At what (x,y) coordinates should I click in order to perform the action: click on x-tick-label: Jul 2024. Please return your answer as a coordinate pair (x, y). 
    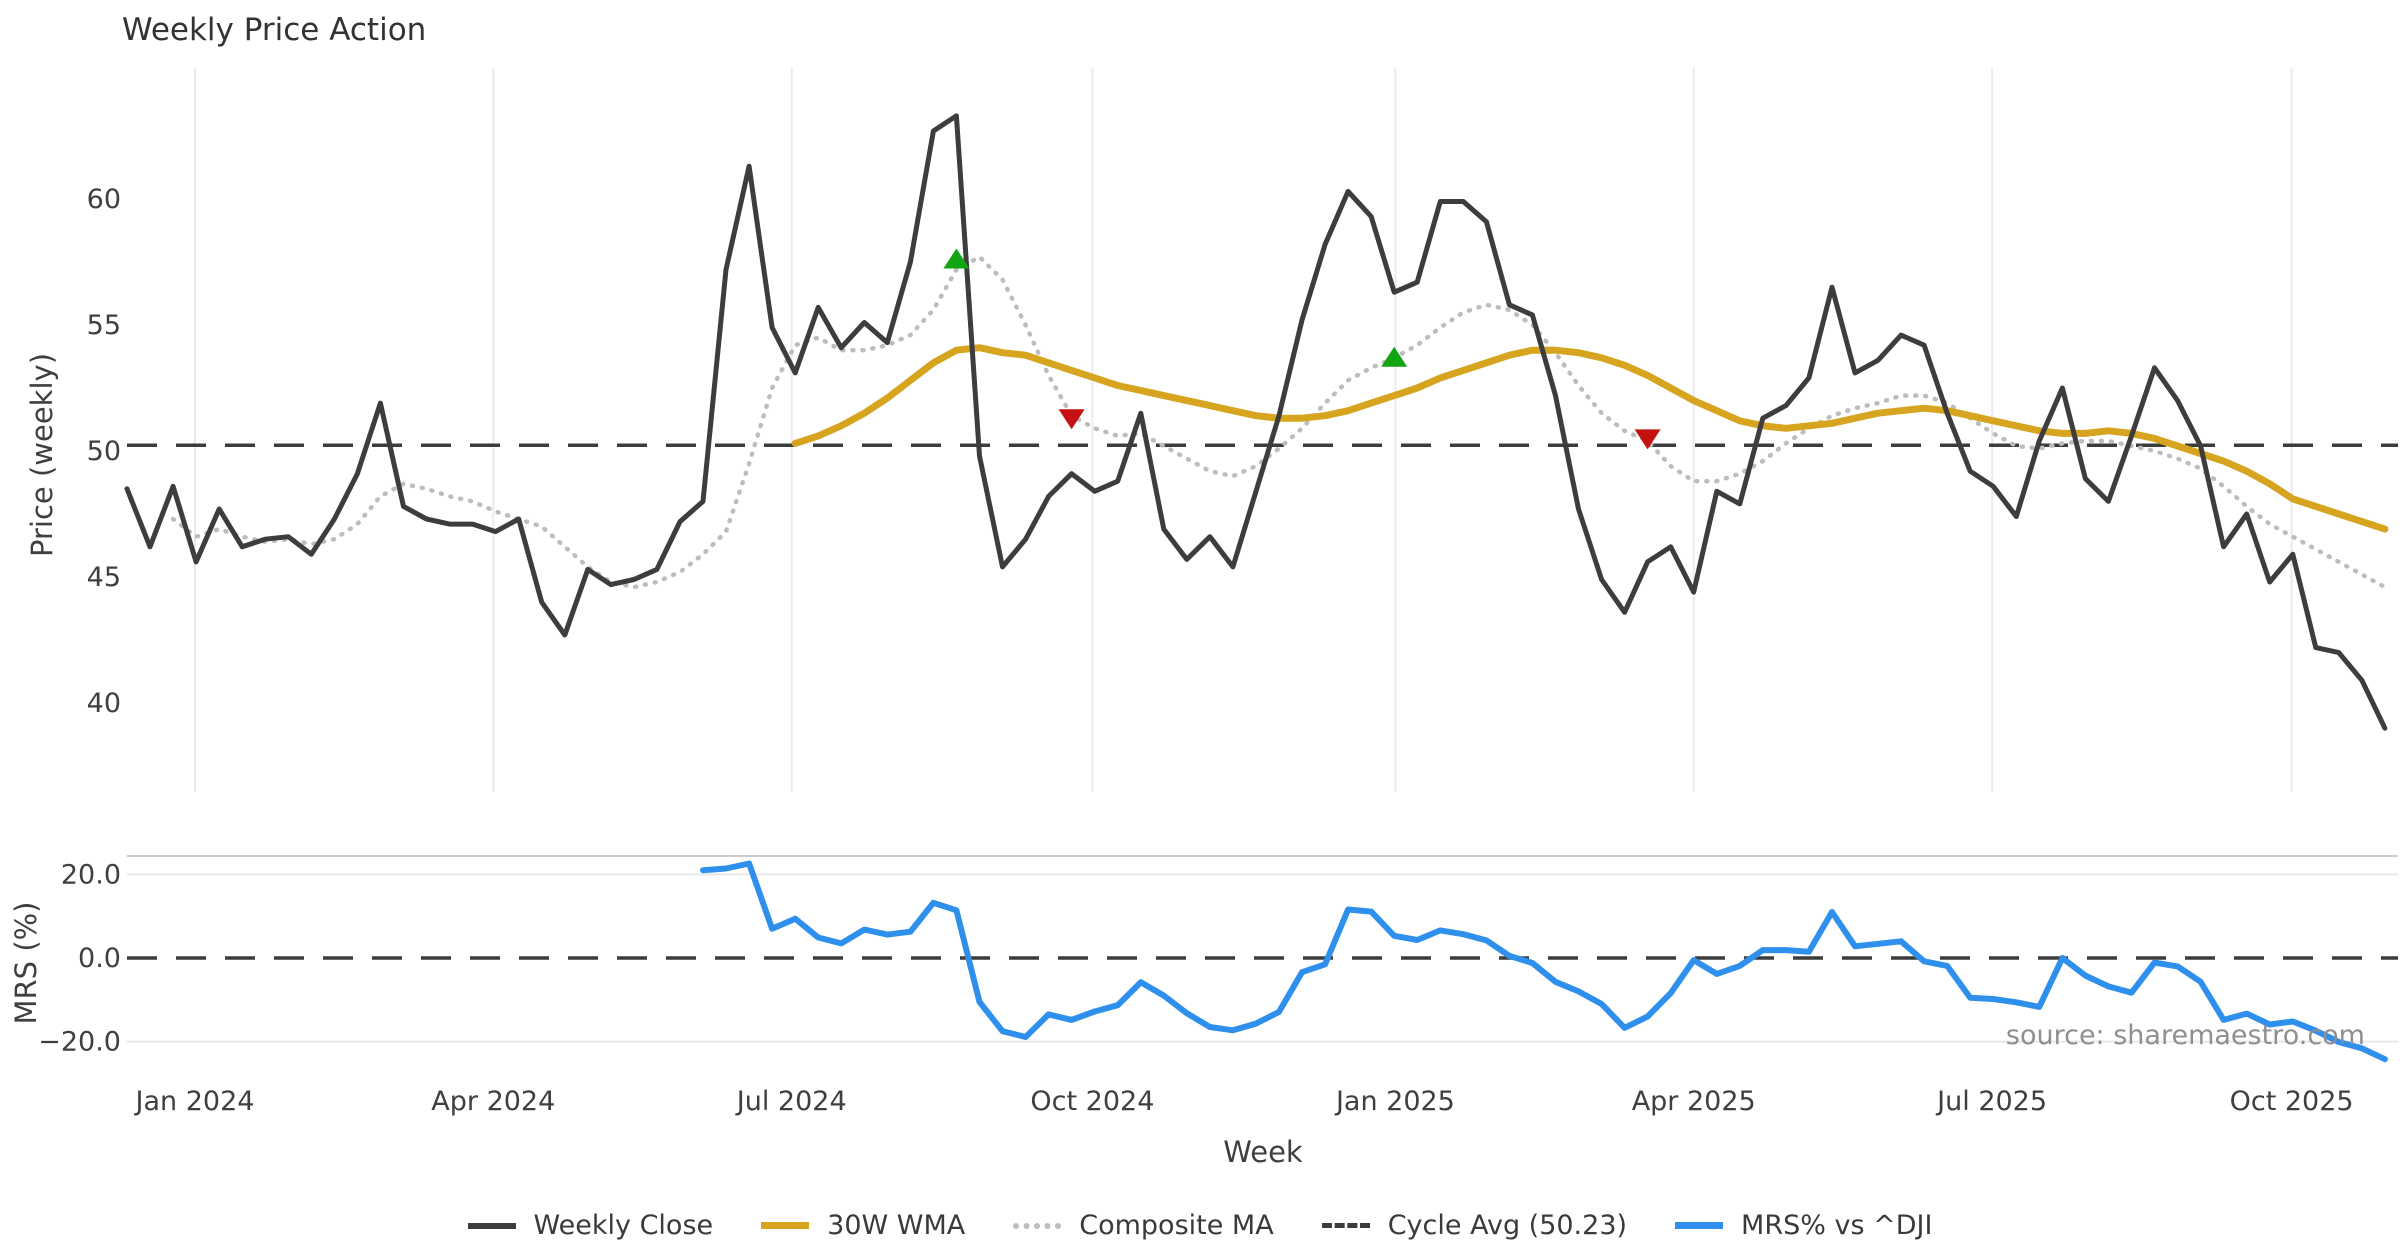
    Looking at the image, I should click on (791, 1101).